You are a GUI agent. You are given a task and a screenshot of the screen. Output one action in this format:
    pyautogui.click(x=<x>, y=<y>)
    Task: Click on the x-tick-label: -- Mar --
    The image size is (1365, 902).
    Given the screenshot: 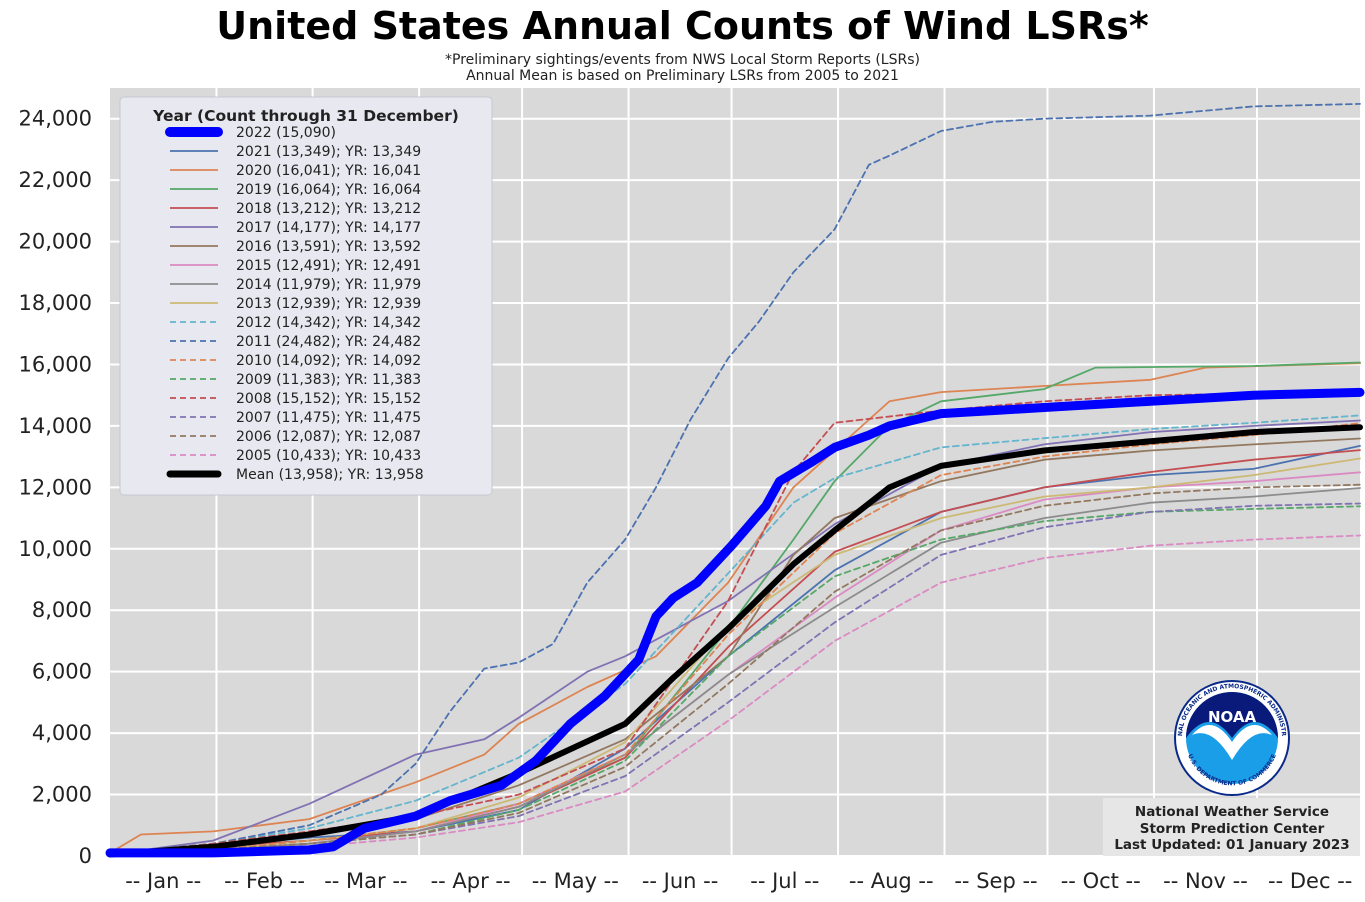 What is the action you would take?
    pyautogui.click(x=365, y=881)
    